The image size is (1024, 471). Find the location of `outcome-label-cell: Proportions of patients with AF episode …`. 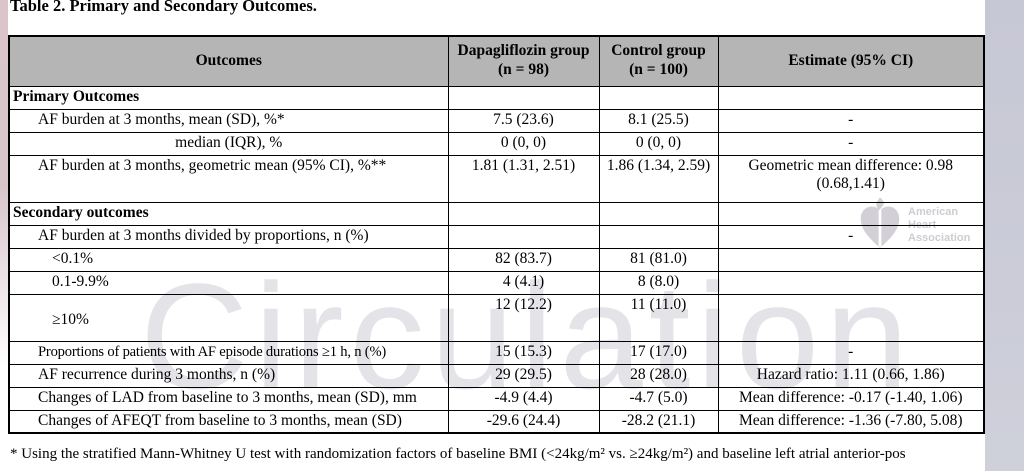

outcome-label-cell: Proportions of patients with AF episode … is located at coordinates (228, 352).